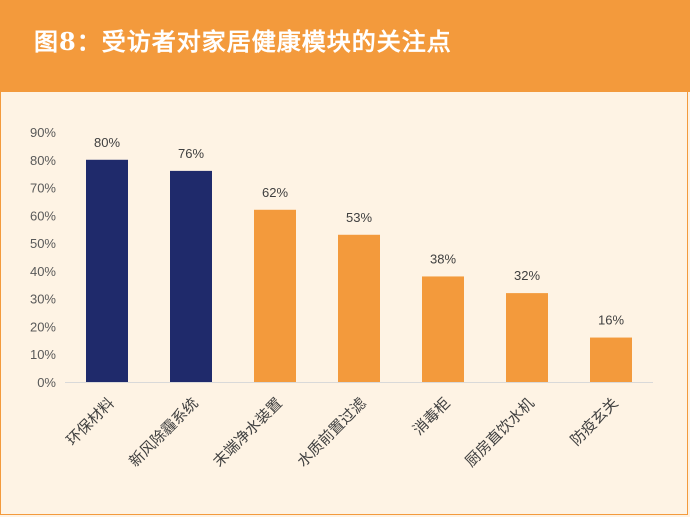 This screenshot has height=517, width=690. What do you see at coordinates (43, 299) in the screenshot?
I see `y-tick-label: 30%` at bounding box center [43, 299].